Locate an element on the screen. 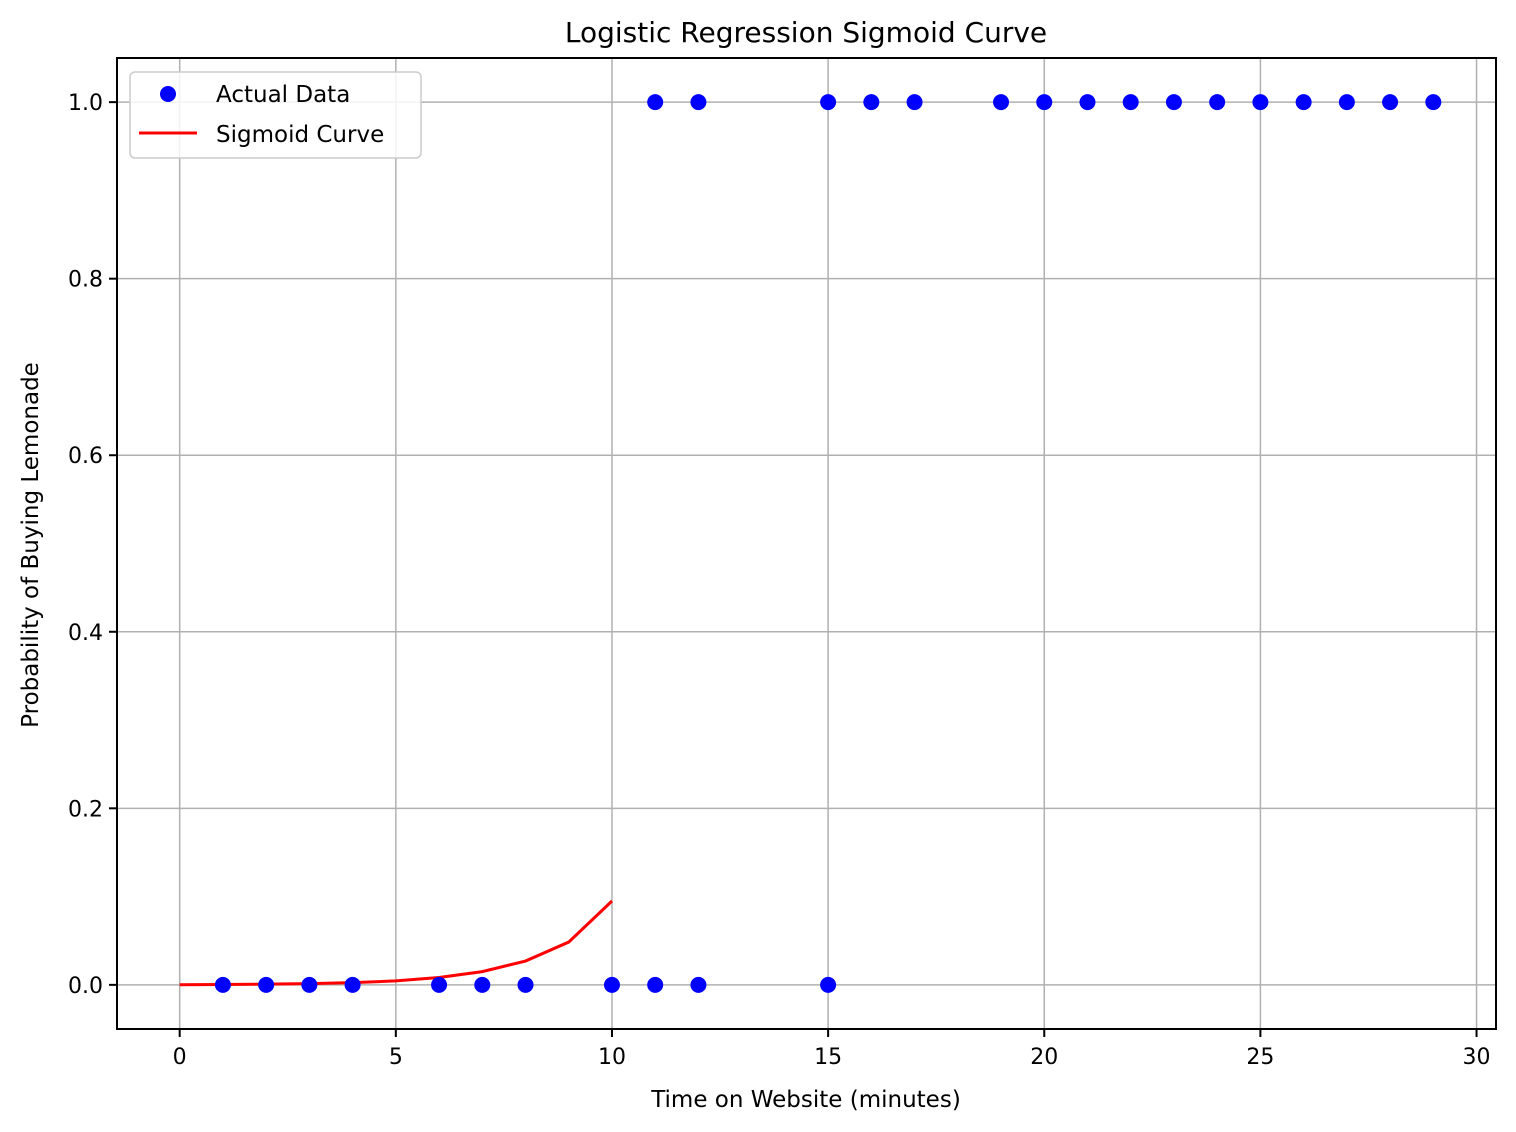 This screenshot has width=1516, height=1132. x-axis: 0 5 10 15 20 25 30 is located at coordinates (832, 1049).